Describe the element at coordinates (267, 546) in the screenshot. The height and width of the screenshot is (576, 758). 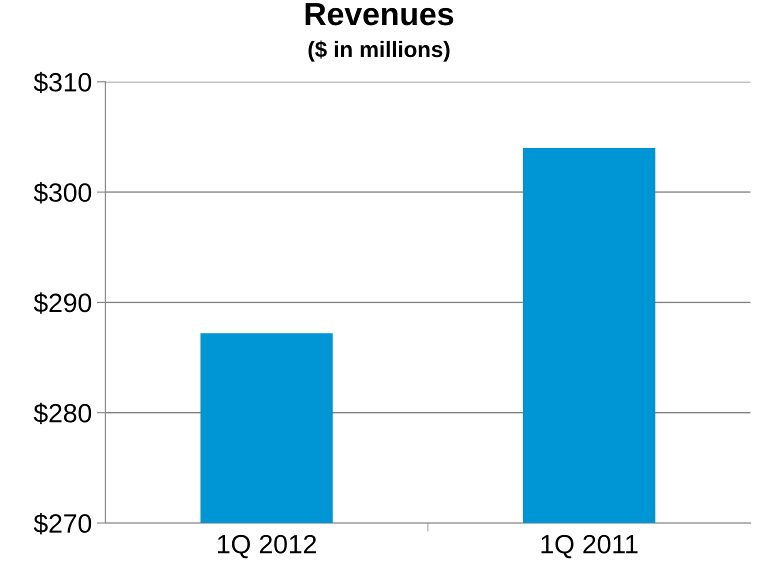
I see `x-tick-label: 1Q 2012` at that location.